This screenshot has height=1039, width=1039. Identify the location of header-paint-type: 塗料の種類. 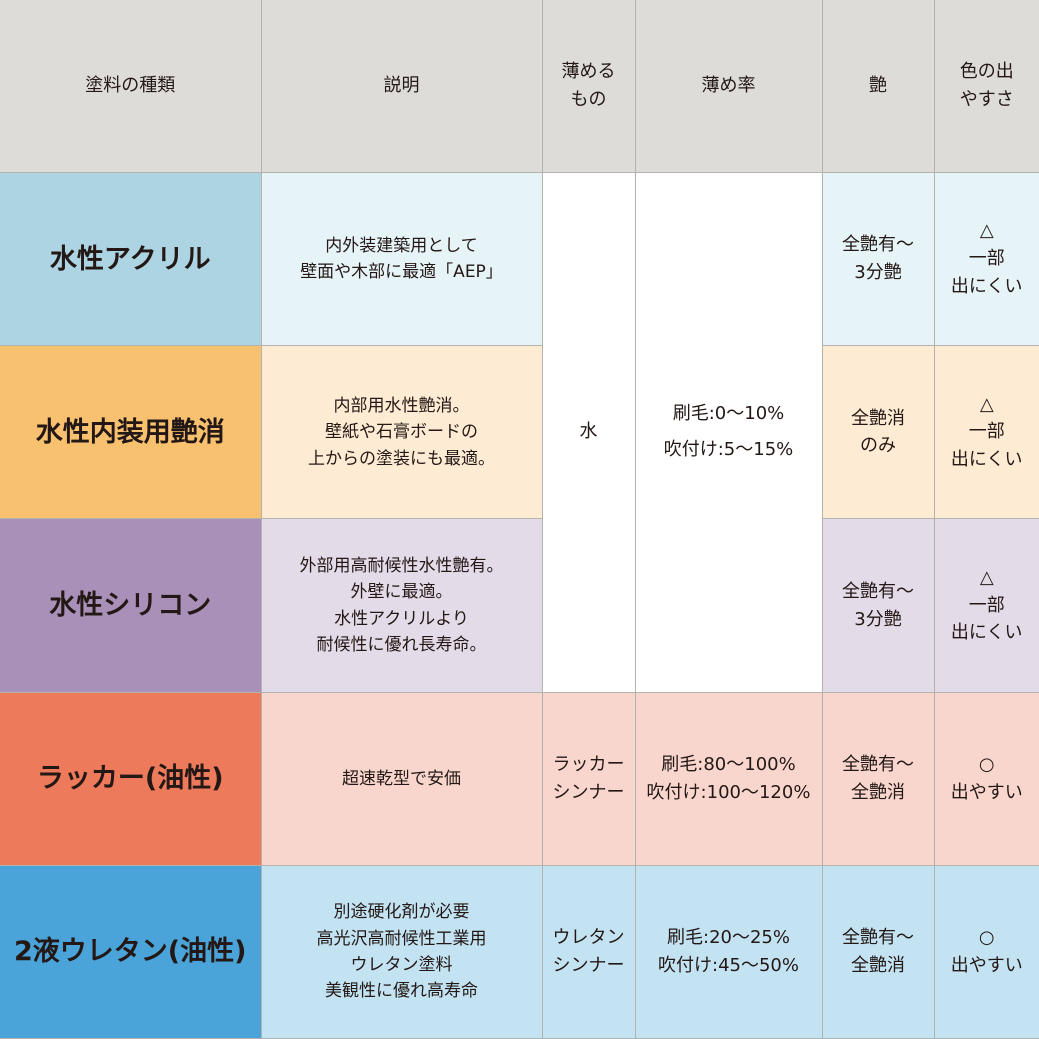
(131, 87).